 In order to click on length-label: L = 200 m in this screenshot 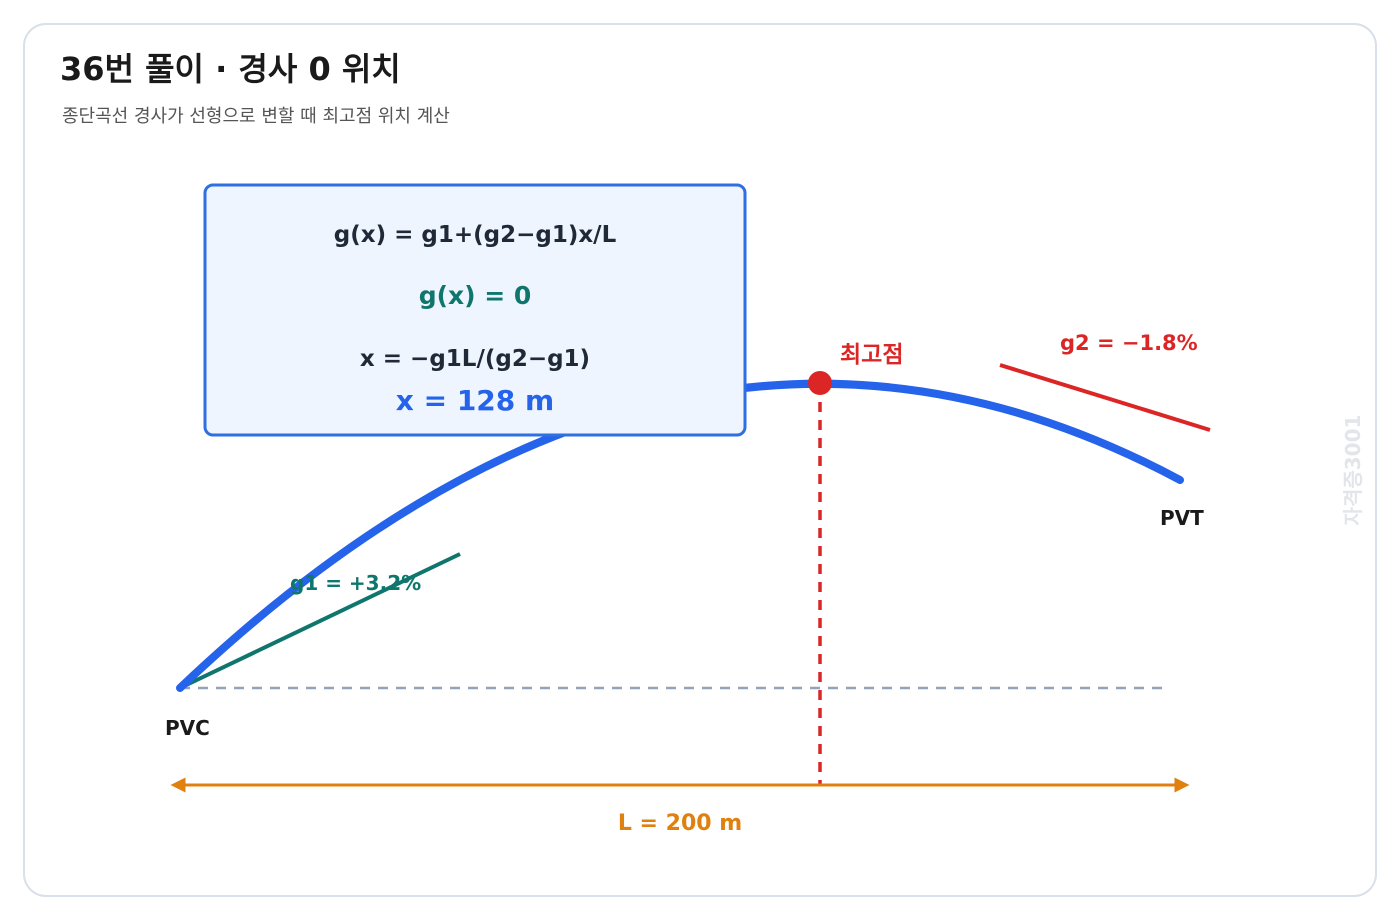, I will do `click(680, 823)`.